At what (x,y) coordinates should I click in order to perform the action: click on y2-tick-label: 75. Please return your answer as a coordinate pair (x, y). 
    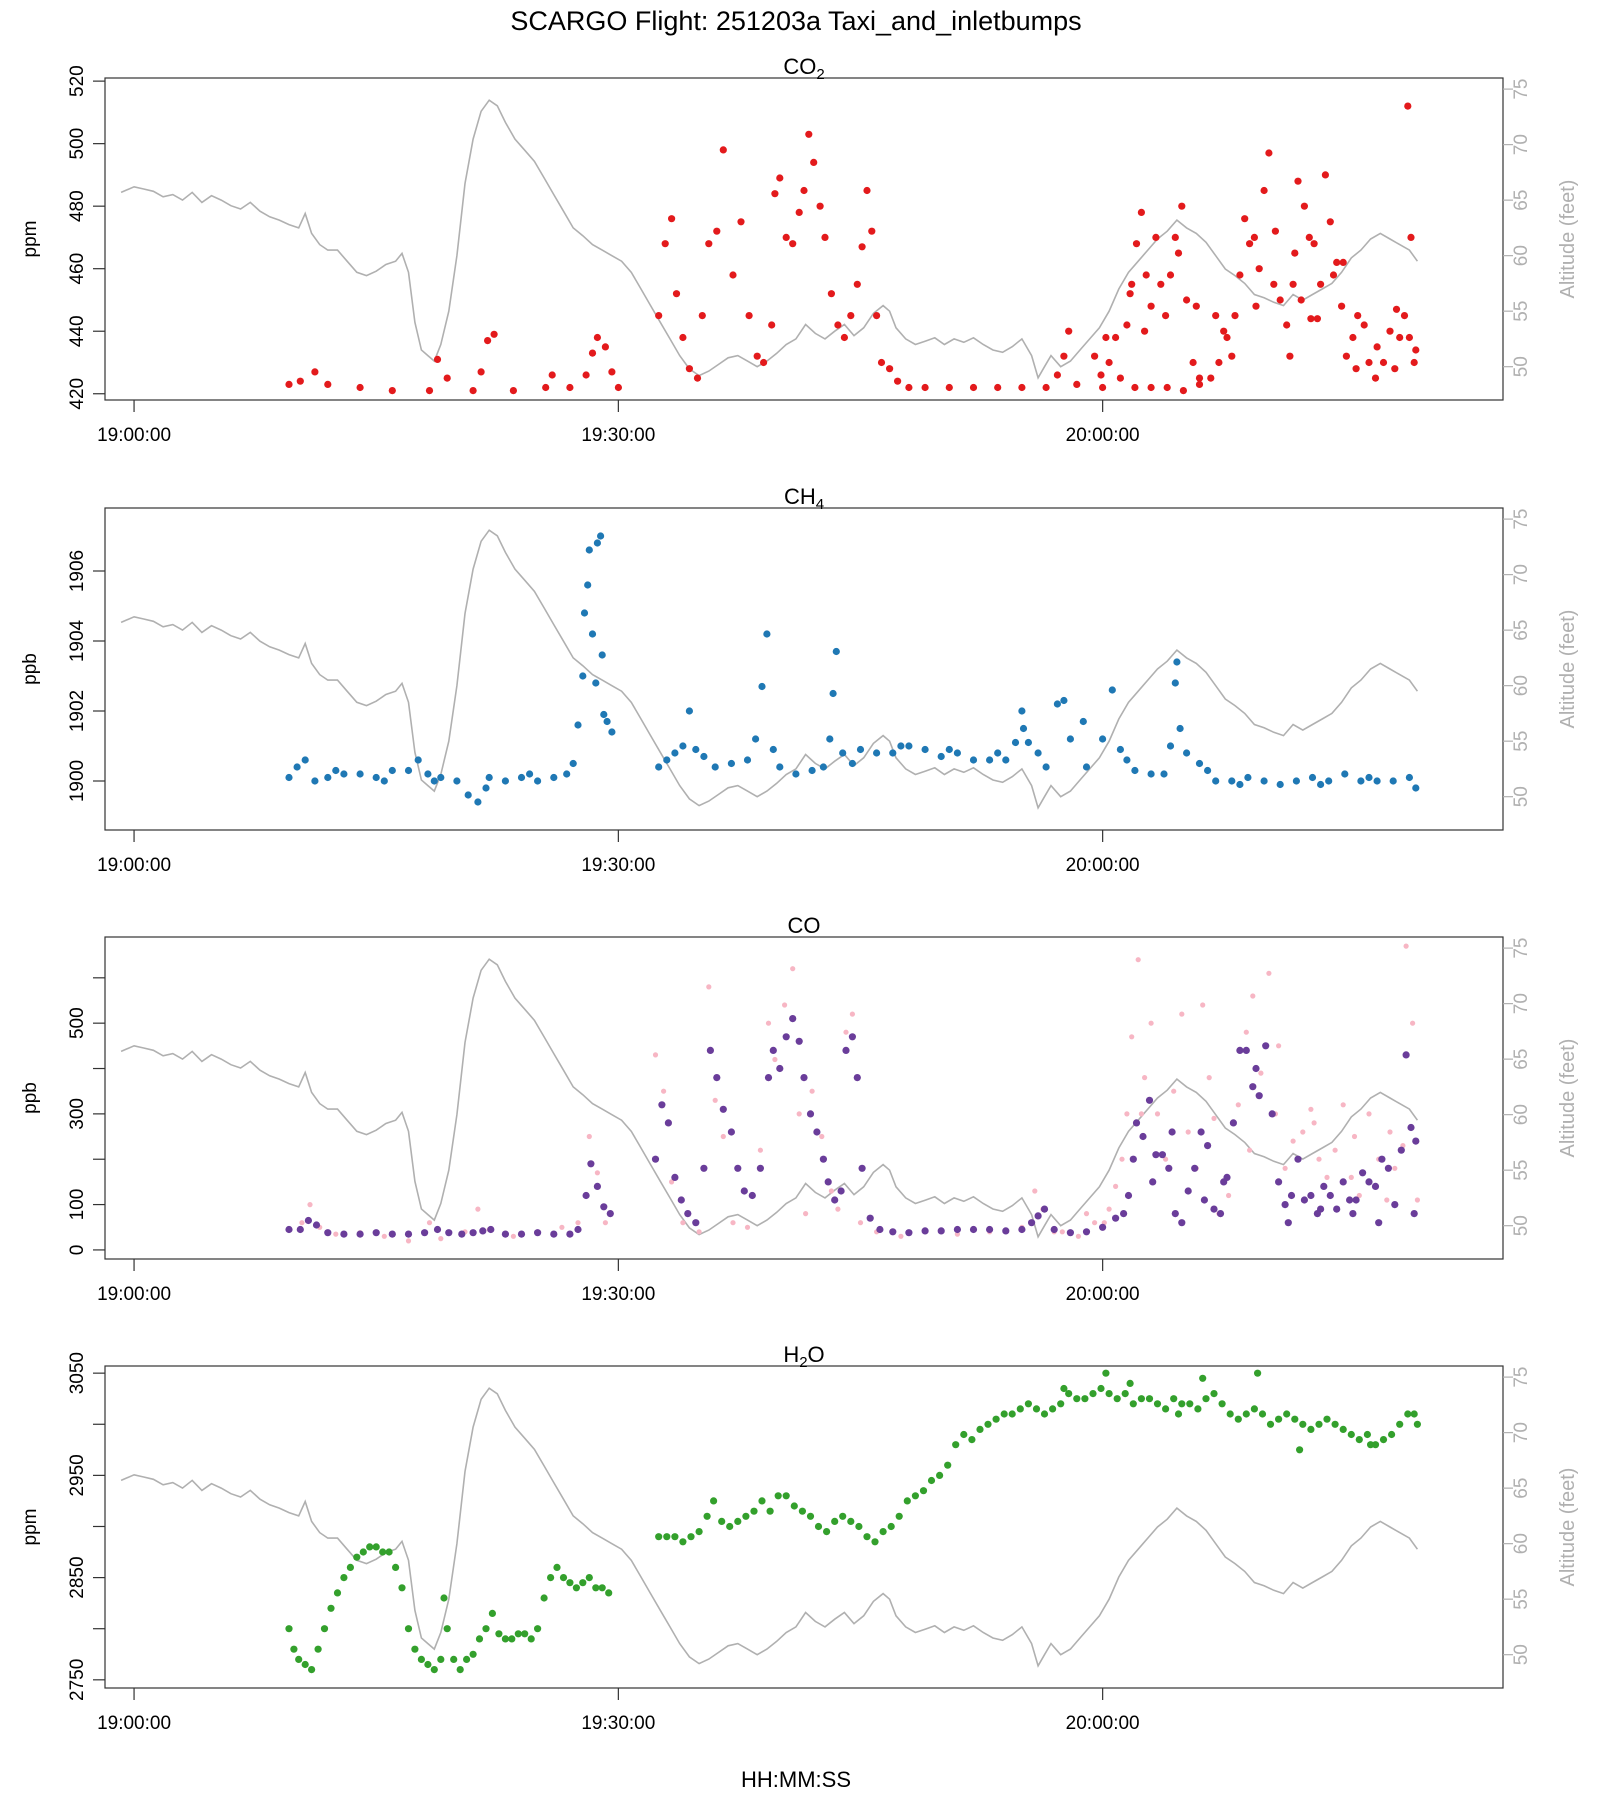
    Looking at the image, I should click on (1521, 1377).